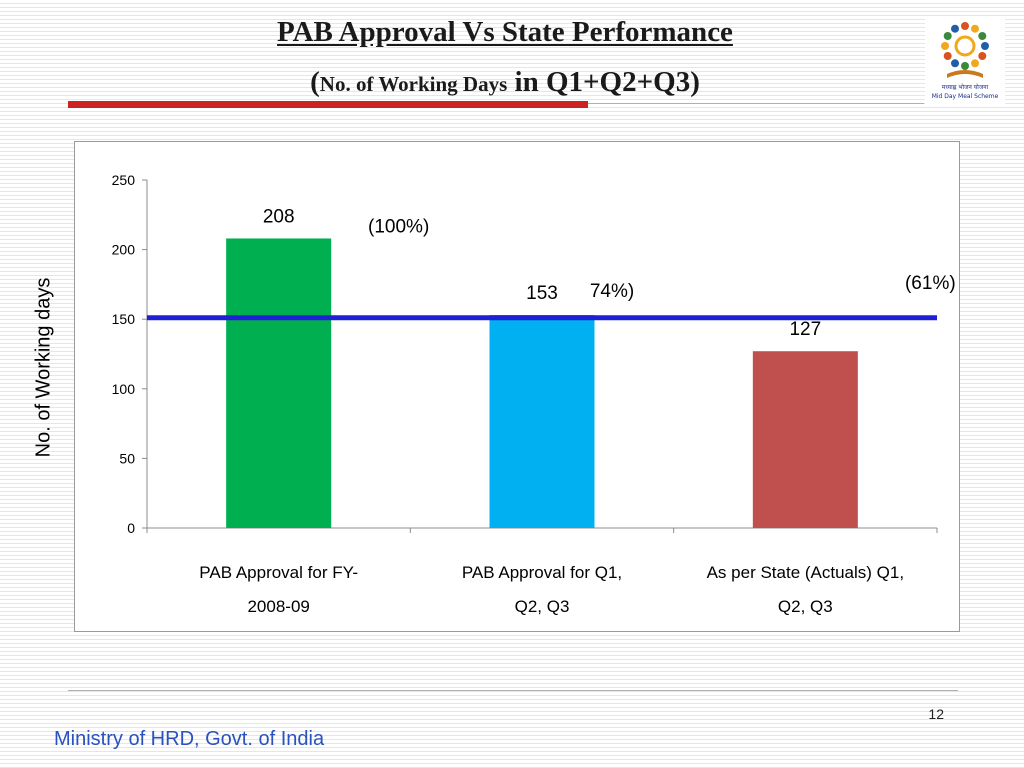 Image resolution: width=1024 pixels, height=768 pixels. What do you see at coordinates (328, 104) in the screenshot?
I see `title-accent-bar` at bounding box center [328, 104].